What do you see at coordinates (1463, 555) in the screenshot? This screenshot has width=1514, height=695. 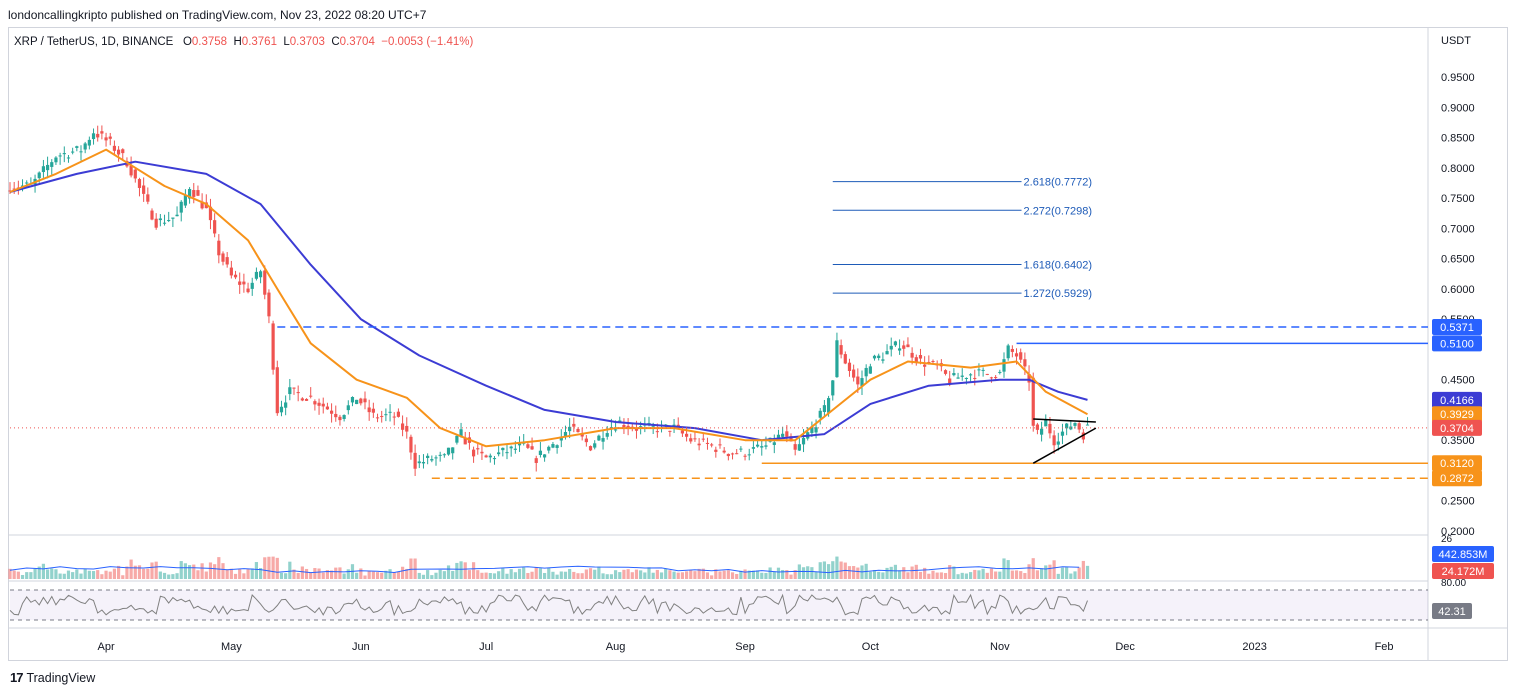 I see `volume-ma-value: 442.853M` at bounding box center [1463, 555].